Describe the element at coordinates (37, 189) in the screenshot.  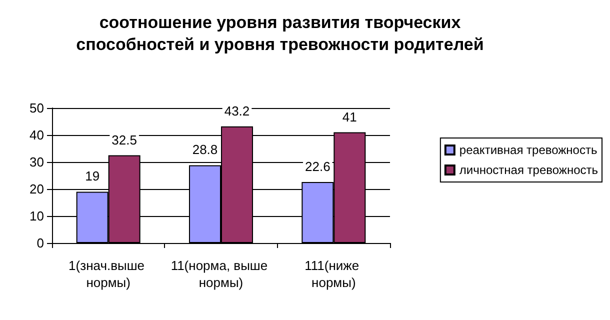
I see `y-tick-label: 20` at that location.